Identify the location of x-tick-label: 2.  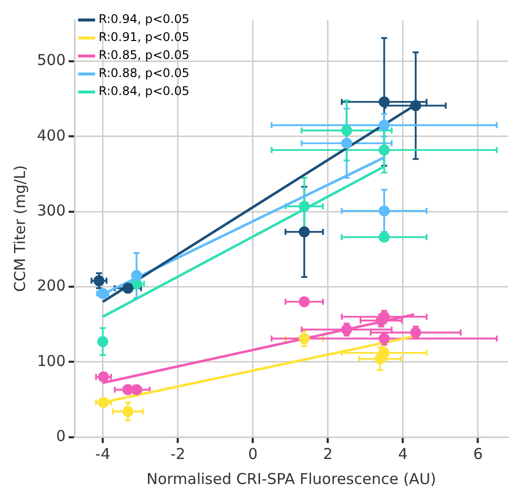
(328, 453).